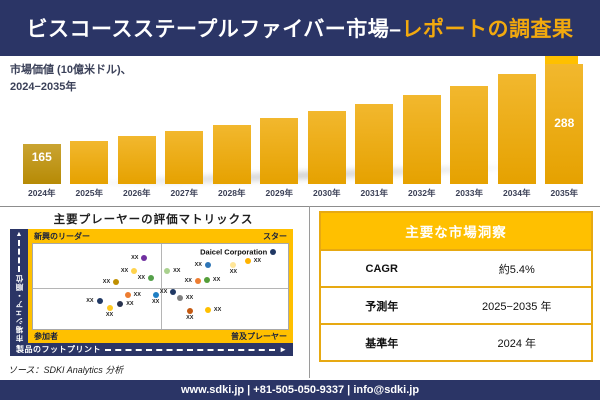 The image size is (600, 400). Describe the element at coordinates (90, 128) in the screenshot. I see `bar-column: 2025年` at that location.